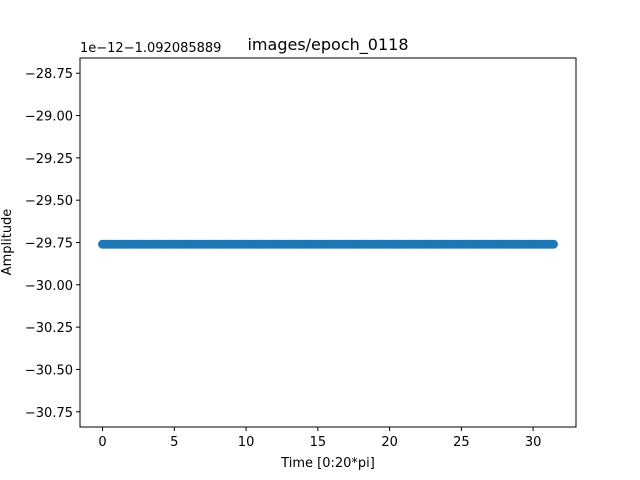 This screenshot has height=480, width=640. What do you see at coordinates (102, 442) in the screenshot?
I see `x-tick-label: 0` at bounding box center [102, 442].